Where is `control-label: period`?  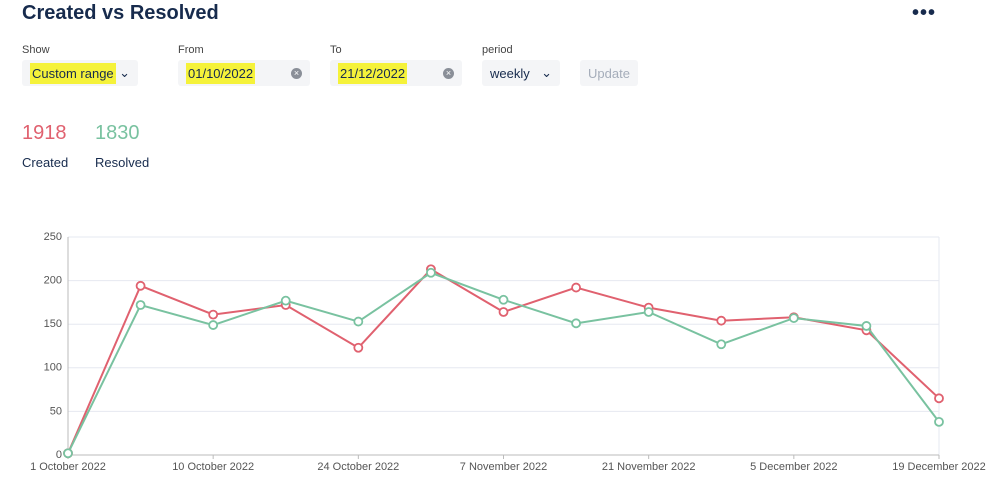
control-label: period is located at coordinates (497, 50).